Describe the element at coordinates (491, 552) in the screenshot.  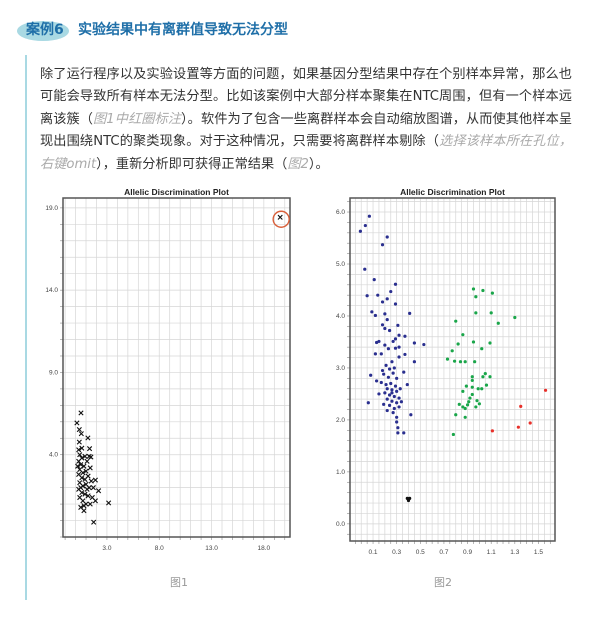
I see `x-tick-label: 1.1` at that location.